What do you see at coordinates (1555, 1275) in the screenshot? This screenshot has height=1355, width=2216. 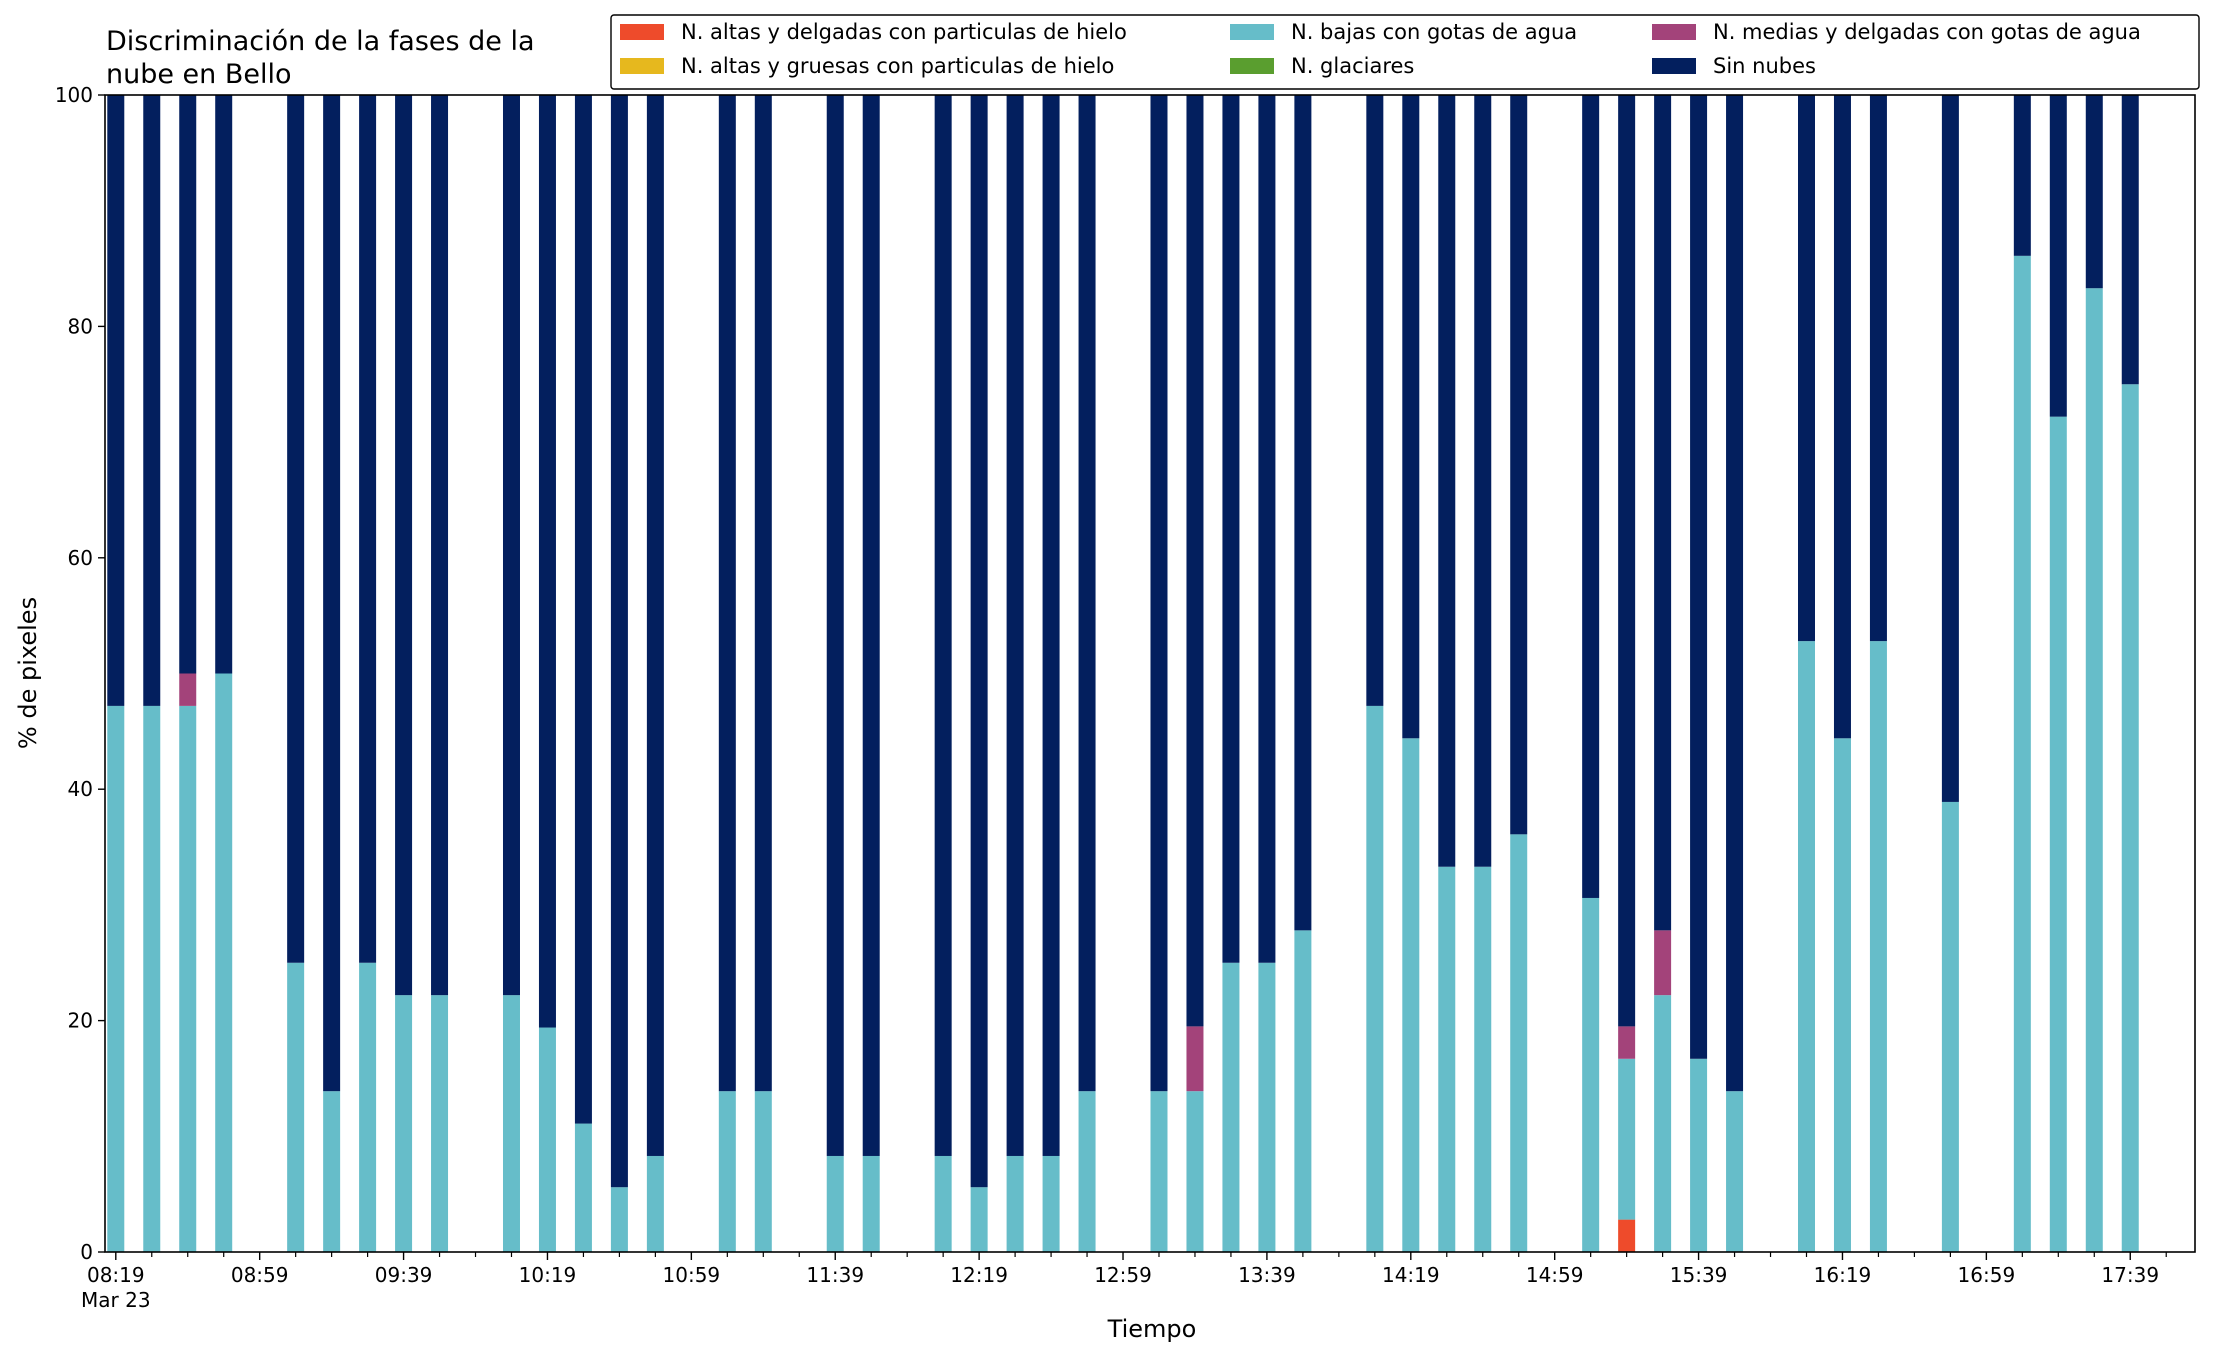 I see `x-tick-label: 14:59` at bounding box center [1555, 1275].